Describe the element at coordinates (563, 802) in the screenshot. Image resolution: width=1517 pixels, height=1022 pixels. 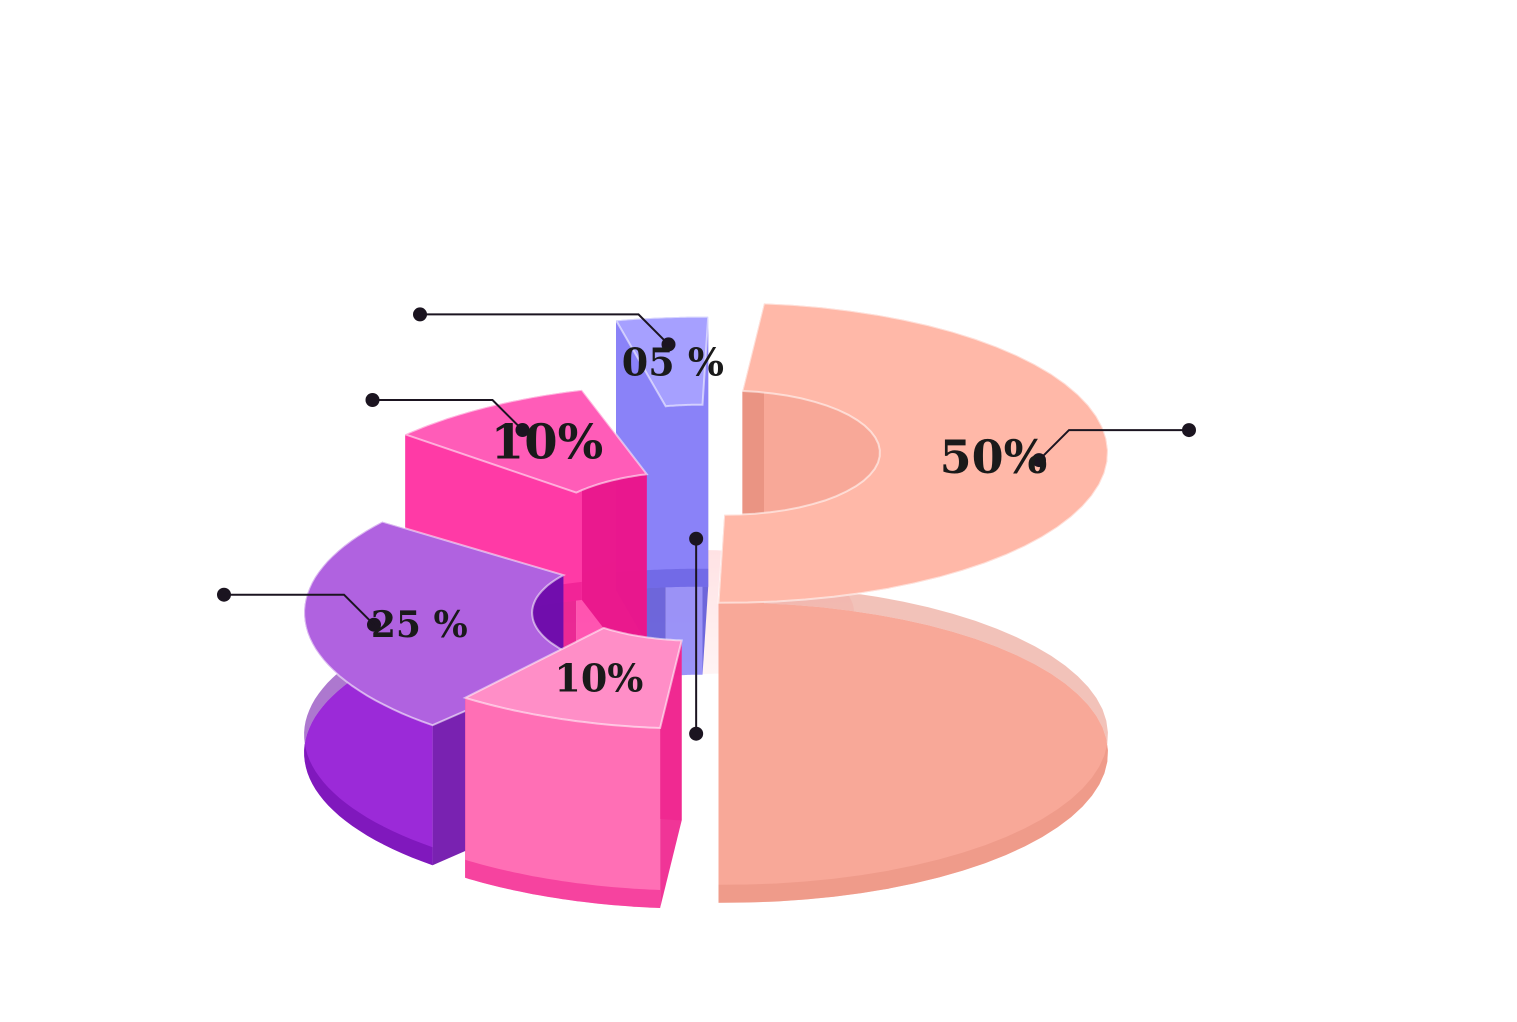
I see `slice-outer-wall` at that location.